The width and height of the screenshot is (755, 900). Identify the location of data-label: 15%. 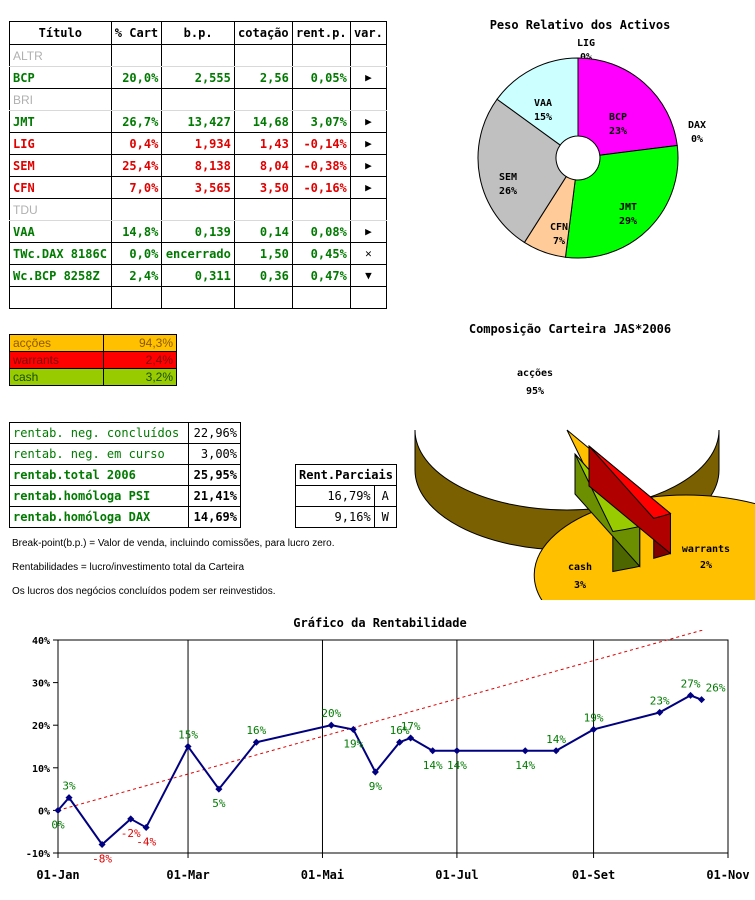
(188, 735).